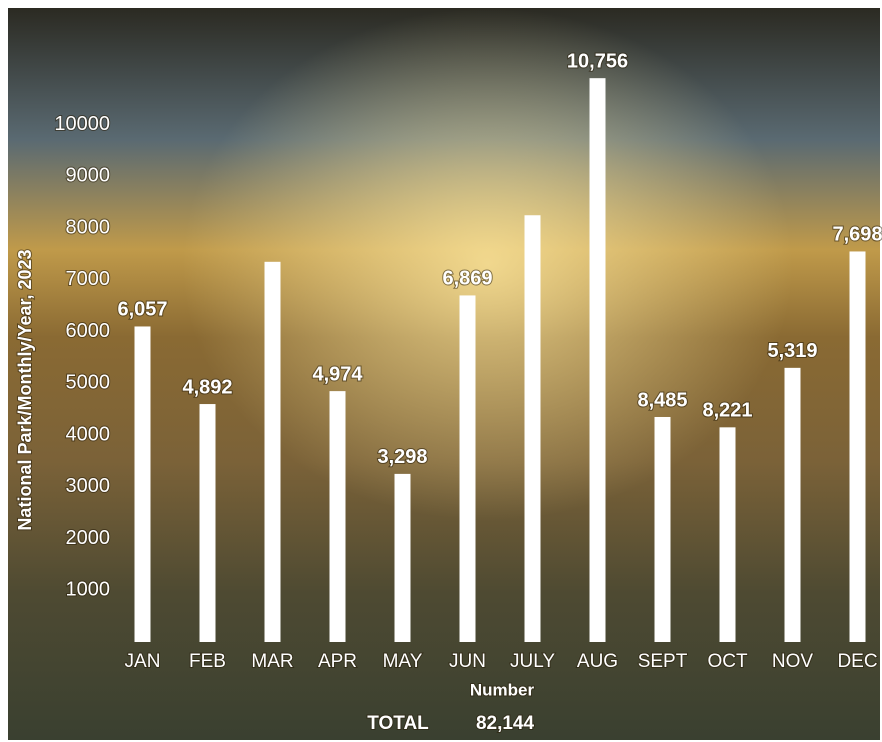 This screenshot has width=882, height=742. What do you see at coordinates (88, 331) in the screenshot?
I see `y-tick-label: 6000` at bounding box center [88, 331].